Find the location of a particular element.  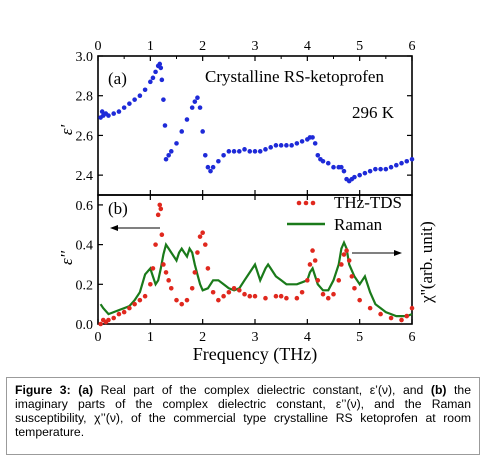

x-tick-label-top: 6 is located at coordinates (412, 46).